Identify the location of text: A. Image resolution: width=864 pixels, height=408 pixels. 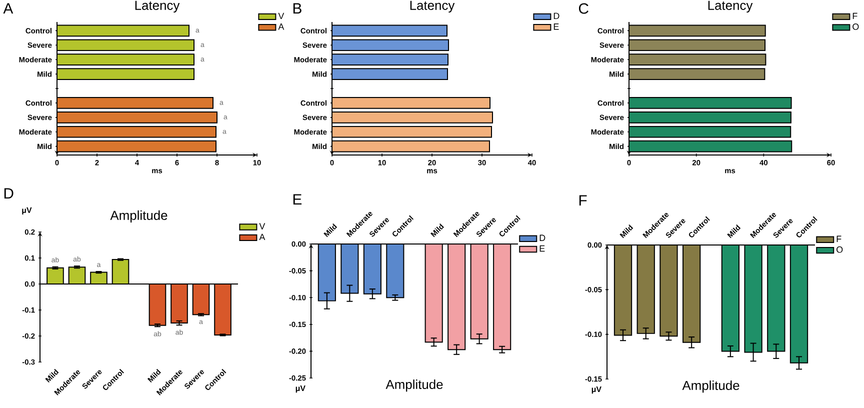
(8, 8).